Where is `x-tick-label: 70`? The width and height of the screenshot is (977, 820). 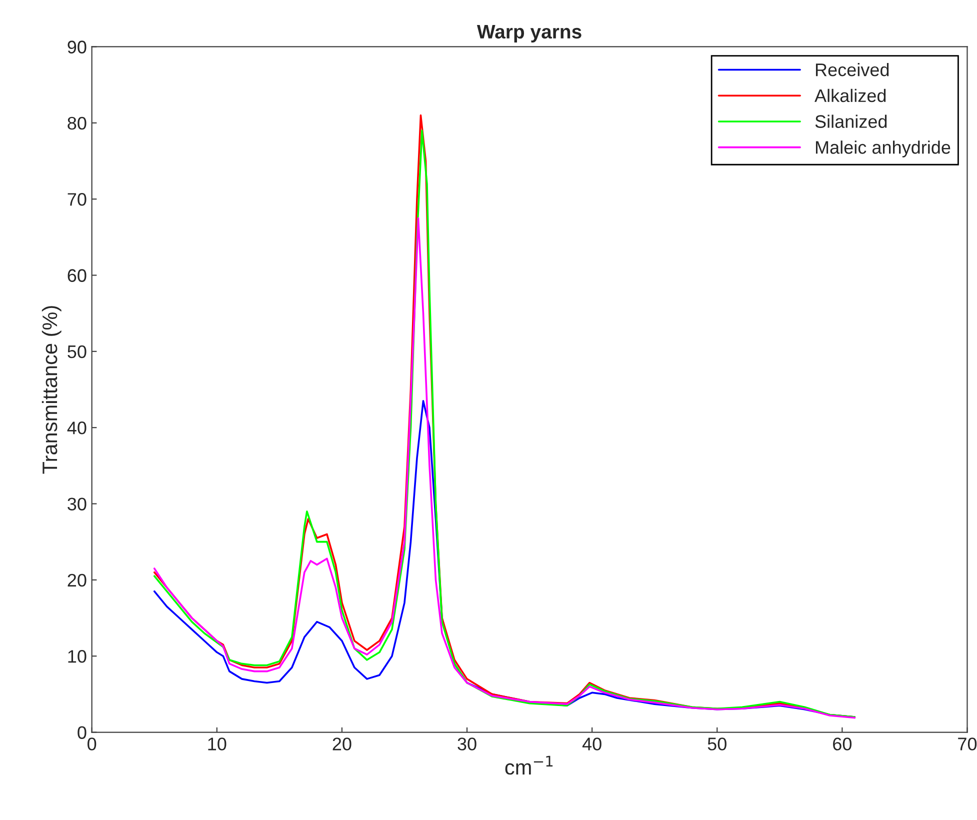
x-tick-label: 70 is located at coordinates (967, 744).